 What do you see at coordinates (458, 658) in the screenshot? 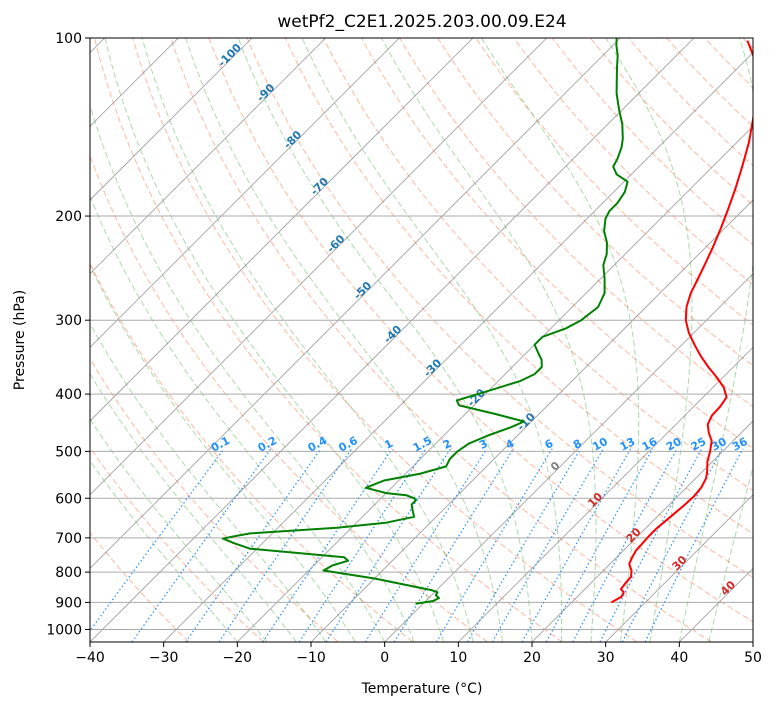
I see `x-tick-label: 10` at bounding box center [458, 658].